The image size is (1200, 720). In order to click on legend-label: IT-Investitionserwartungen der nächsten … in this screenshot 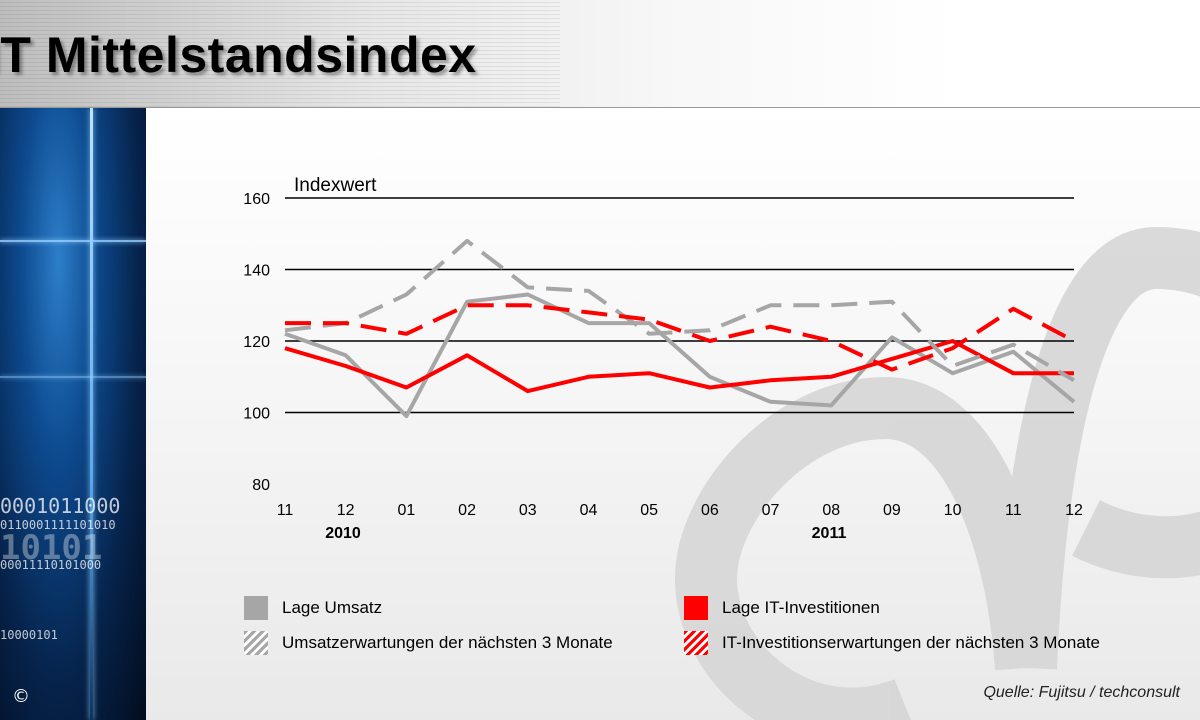, I will do `click(911, 642)`.